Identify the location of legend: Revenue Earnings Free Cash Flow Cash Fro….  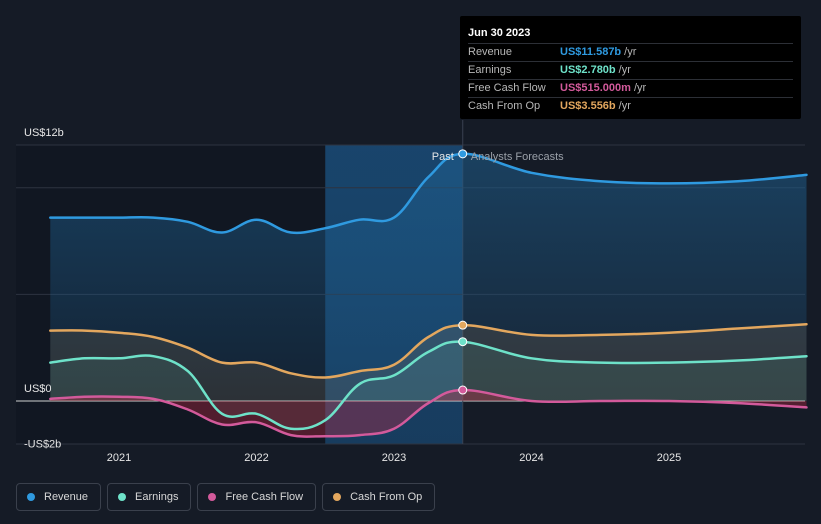
(226, 497).